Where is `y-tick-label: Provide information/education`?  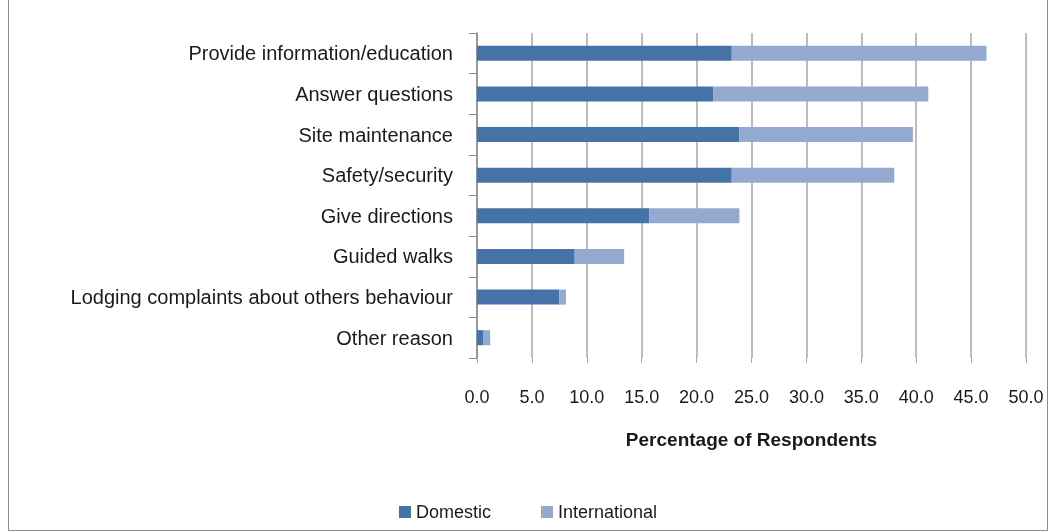 y-tick-label: Provide information/education is located at coordinates (320, 53).